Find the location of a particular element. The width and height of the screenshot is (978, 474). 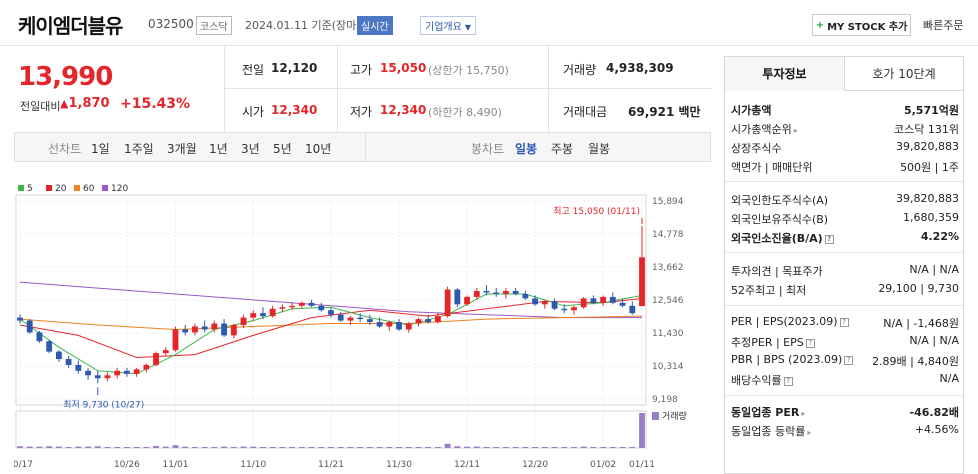

legend-label: 60 is located at coordinates (89, 189).